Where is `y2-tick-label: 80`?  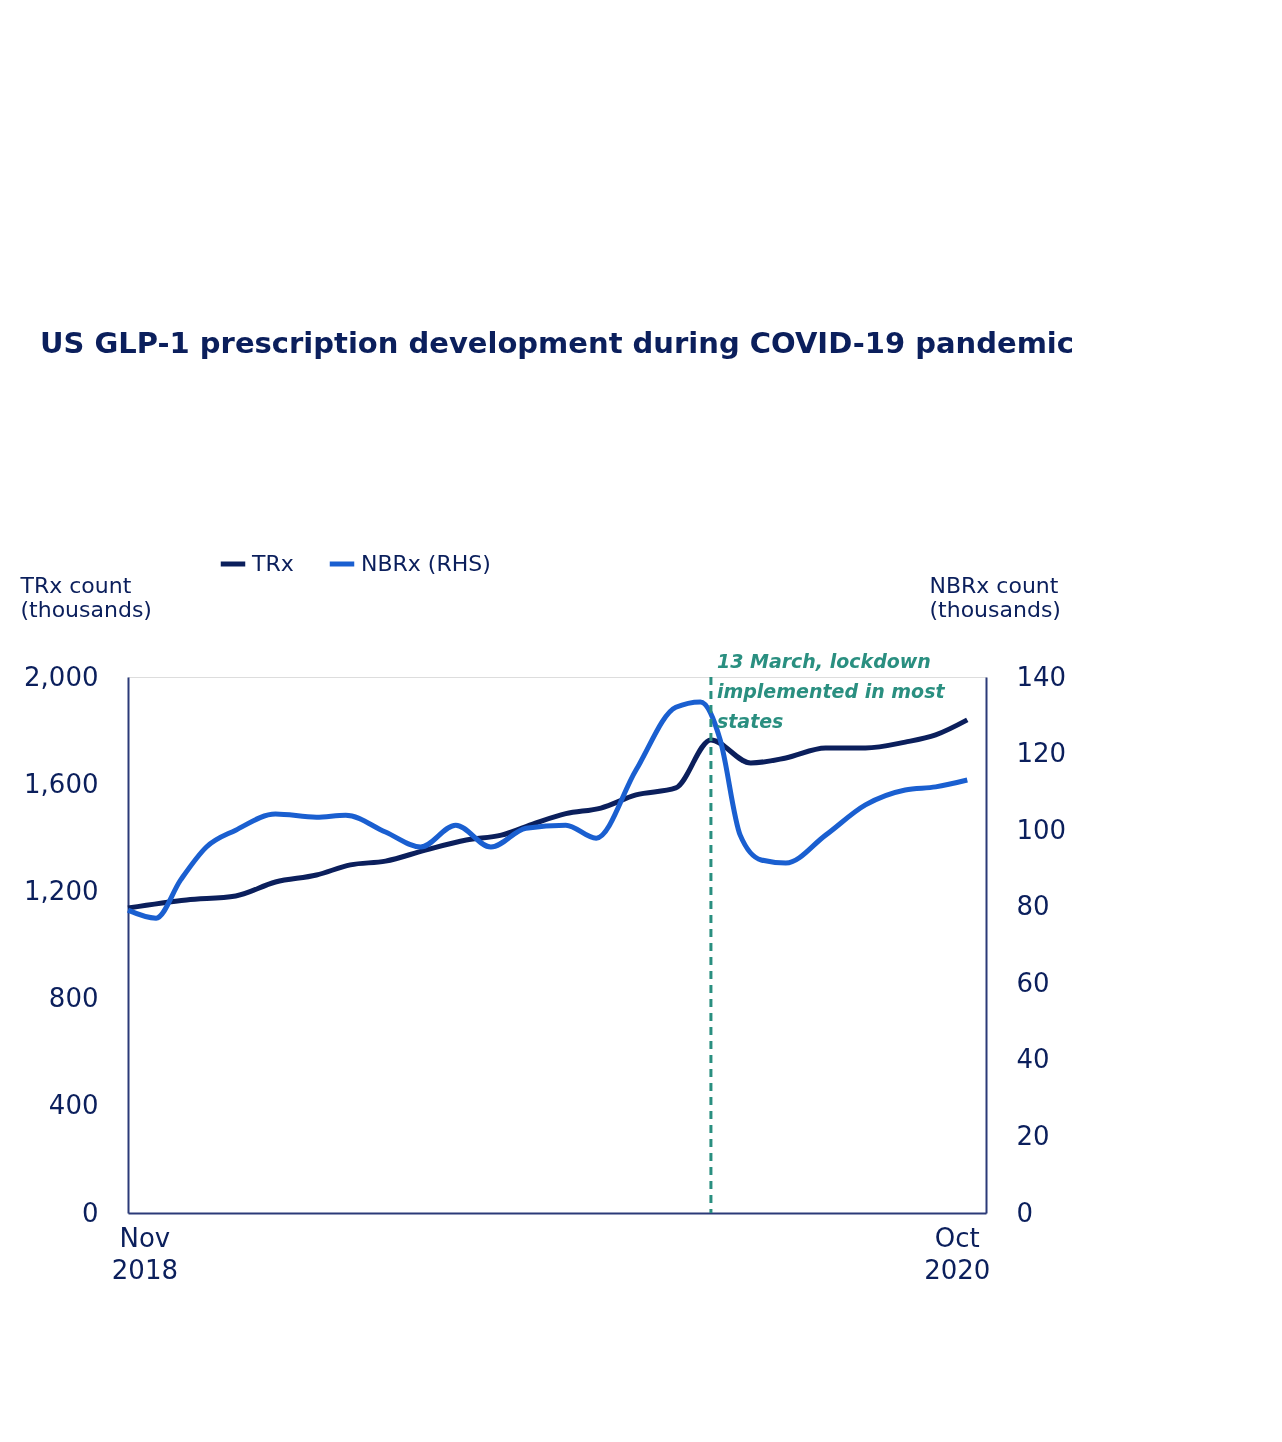 y2-tick-label: 80 is located at coordinates (1033, 906).